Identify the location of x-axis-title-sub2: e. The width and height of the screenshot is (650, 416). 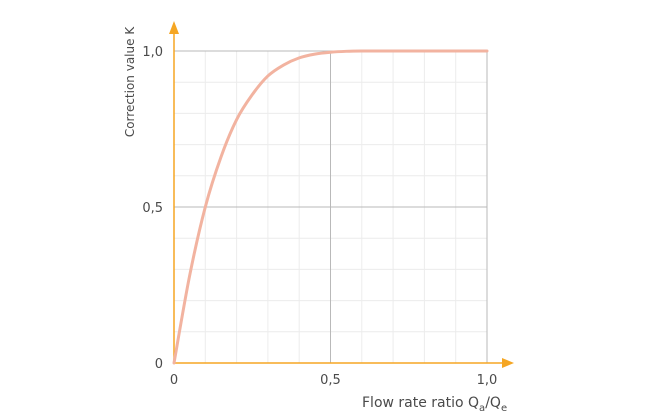
(504, 408).